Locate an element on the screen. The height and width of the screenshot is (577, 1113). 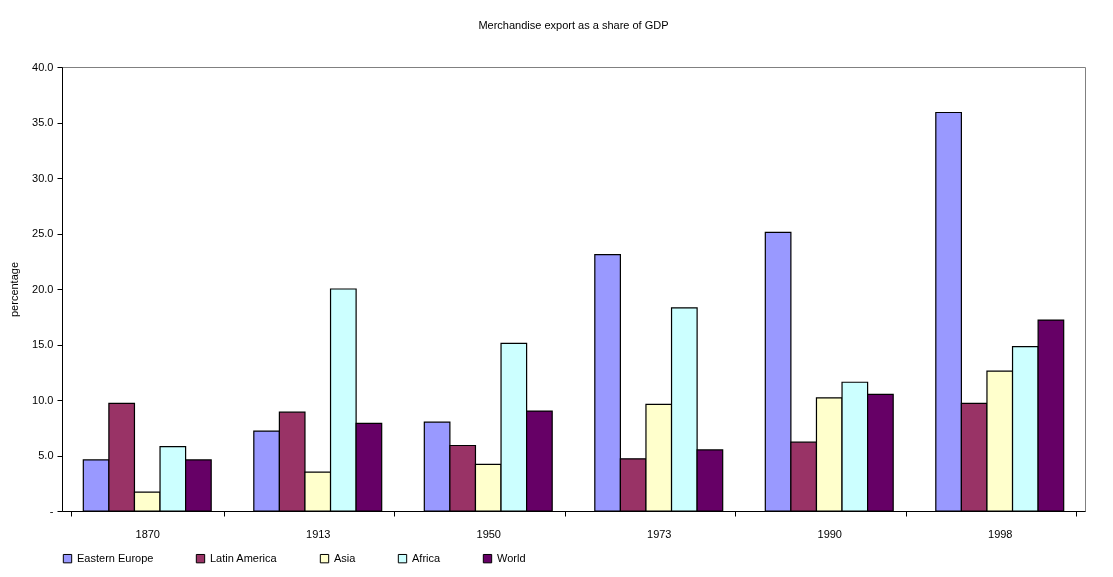
legend-label: Asia is located at coordinates (345, 557).